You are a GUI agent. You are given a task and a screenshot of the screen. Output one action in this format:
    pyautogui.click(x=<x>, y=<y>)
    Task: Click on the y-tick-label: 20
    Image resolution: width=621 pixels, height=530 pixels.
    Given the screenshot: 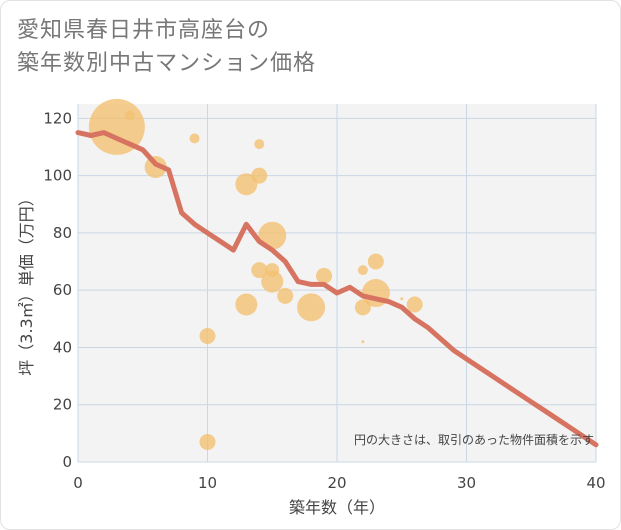 What is the action you would take?
    pyautogui.click(x=62, y=405)
    